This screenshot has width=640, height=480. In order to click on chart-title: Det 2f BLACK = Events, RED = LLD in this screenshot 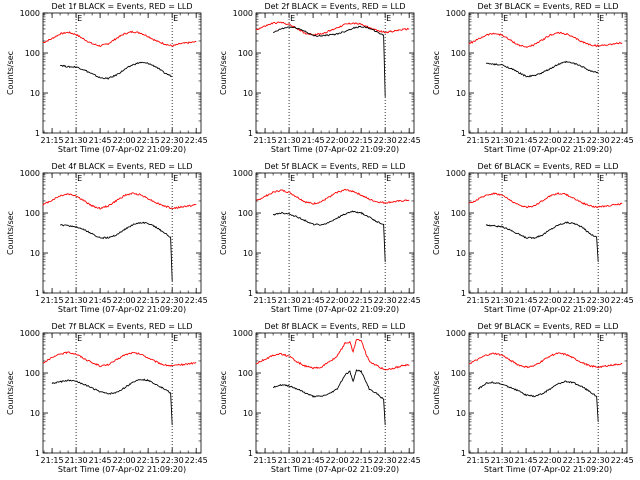, I will do `click(334, 6)`.